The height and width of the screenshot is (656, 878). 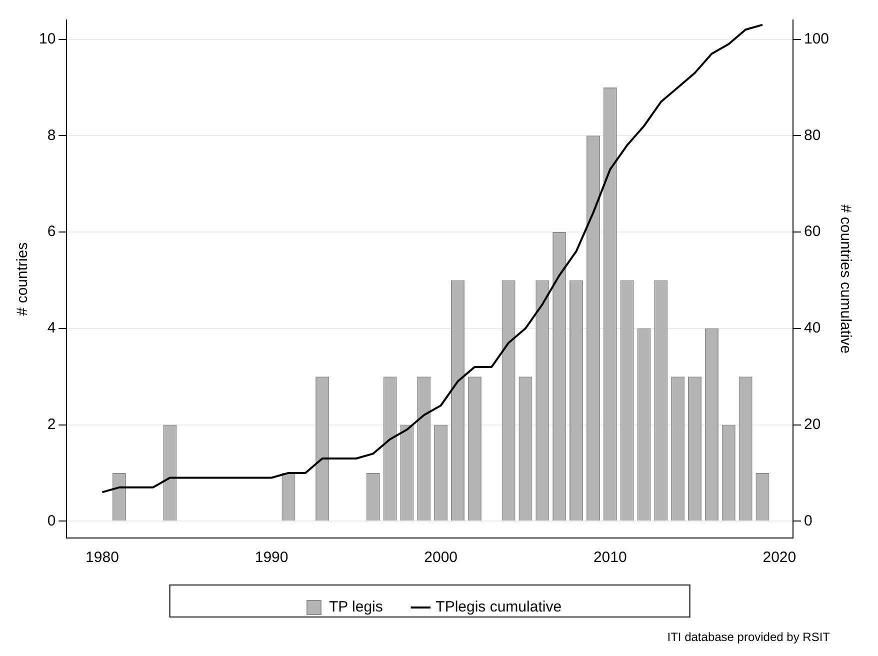 What do you see at coordinates (812, 135) in the screenshot?
I see `y2-tick-label: 80` at bounding box center [812, 135].